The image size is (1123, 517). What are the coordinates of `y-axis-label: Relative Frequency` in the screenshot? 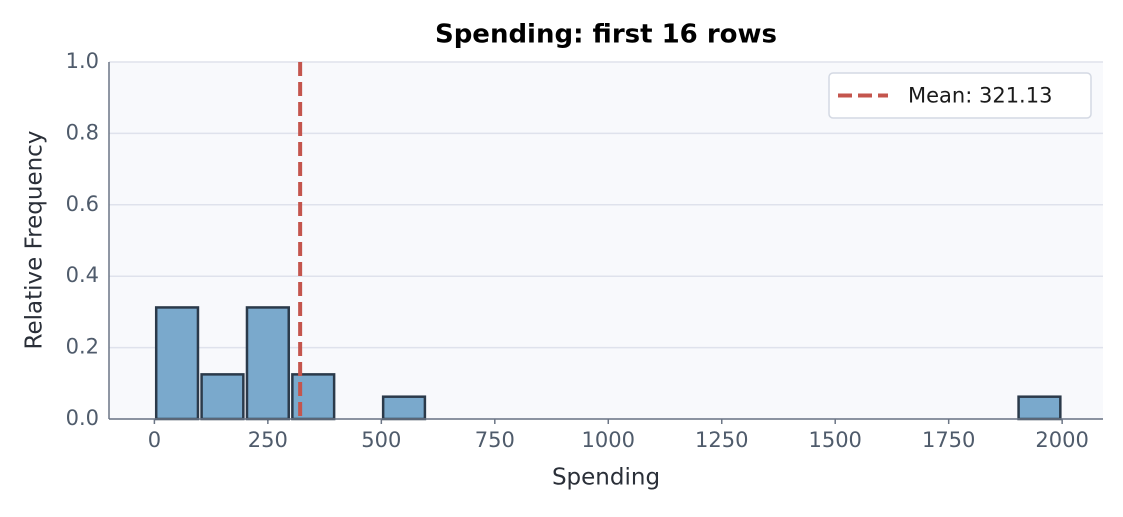 It's located at (35, 240).